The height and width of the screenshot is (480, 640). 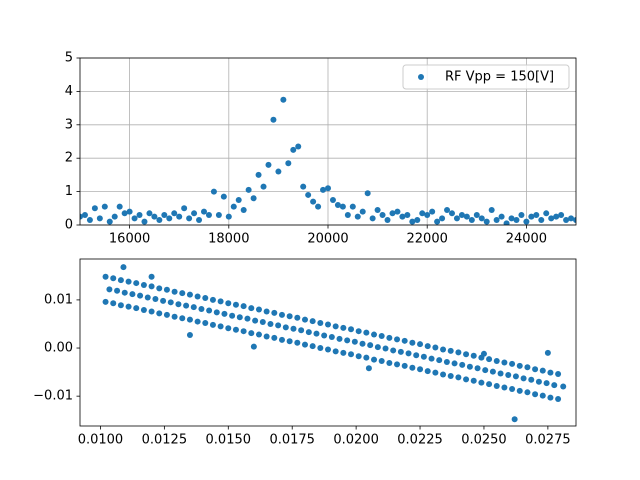 I want to click on x-tick-label: 0.0150, so click(x=229, y=440).